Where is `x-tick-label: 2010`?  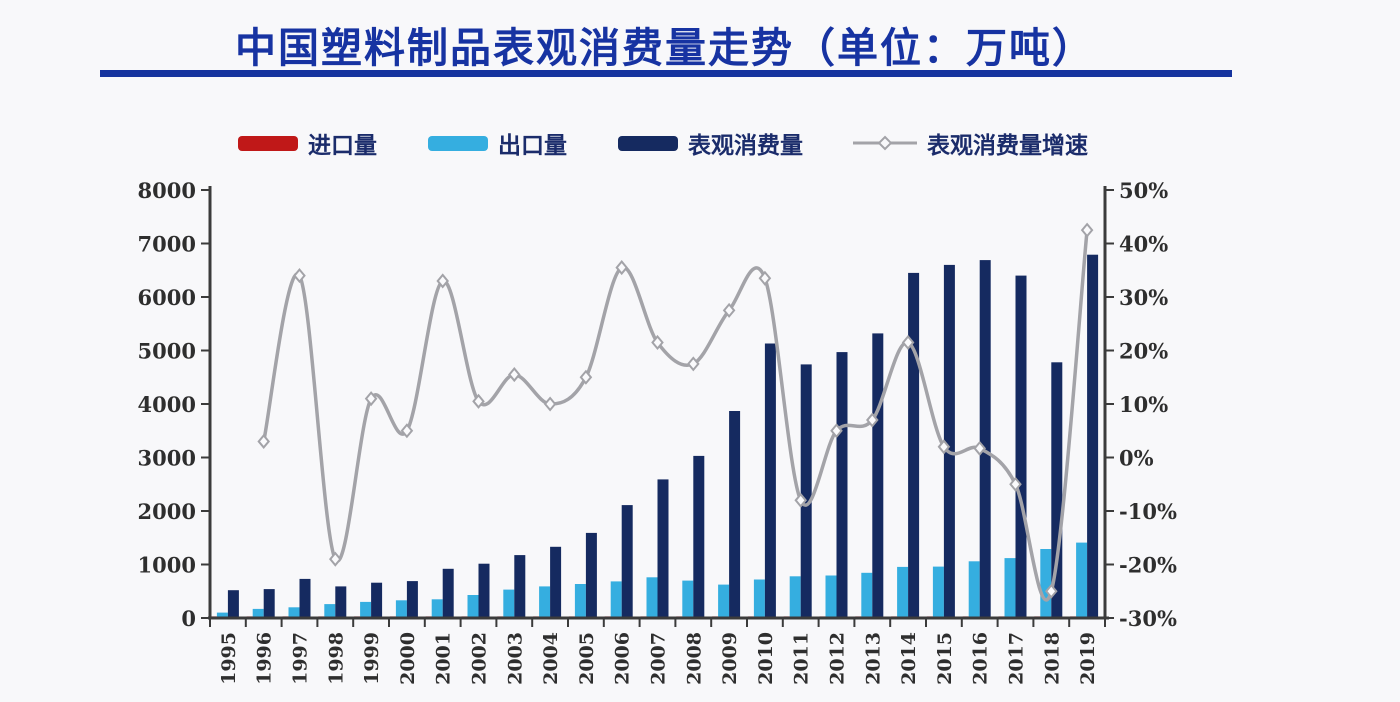
x-tick-label: 2010 is located at coordinates (766, 658).